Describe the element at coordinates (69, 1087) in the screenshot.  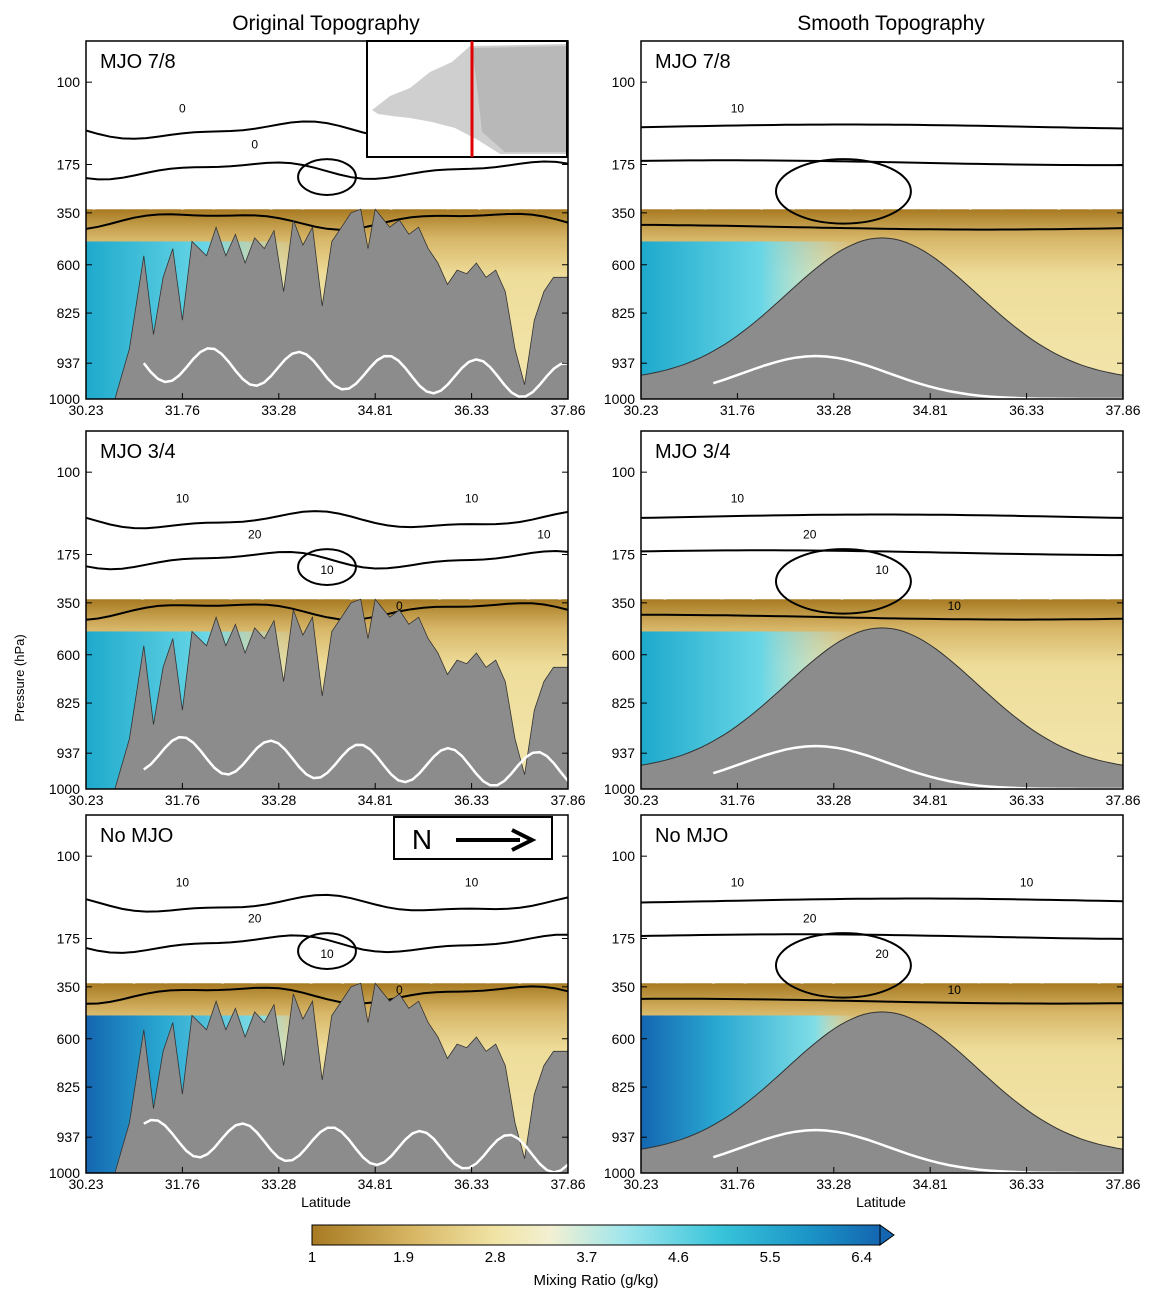
I see `y-tick-label: 825` at that location.